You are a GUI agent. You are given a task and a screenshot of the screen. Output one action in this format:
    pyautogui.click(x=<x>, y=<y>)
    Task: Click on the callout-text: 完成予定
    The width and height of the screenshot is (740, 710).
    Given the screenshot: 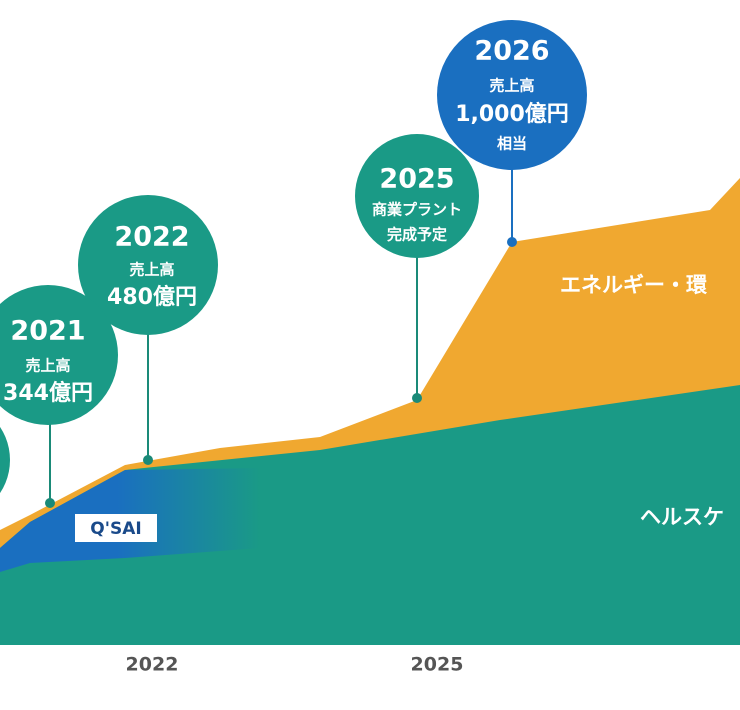 What is the action you would take?
    pyautogui.click(x=417, y=235)
    